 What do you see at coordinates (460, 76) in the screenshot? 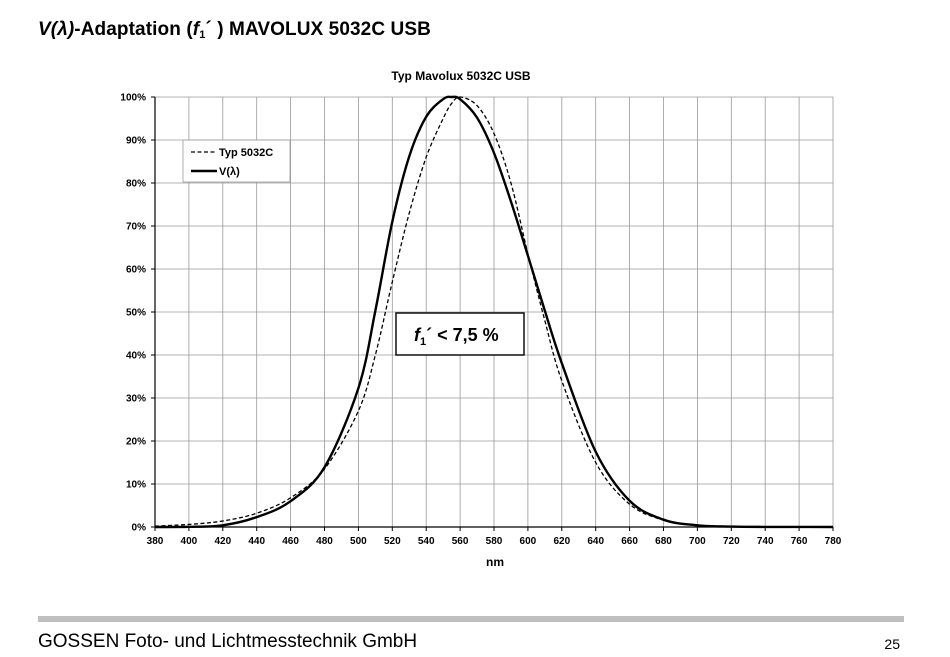
I see `chart-title: Typ Mavolux 5032C USB` at bounding box center [460, 76].